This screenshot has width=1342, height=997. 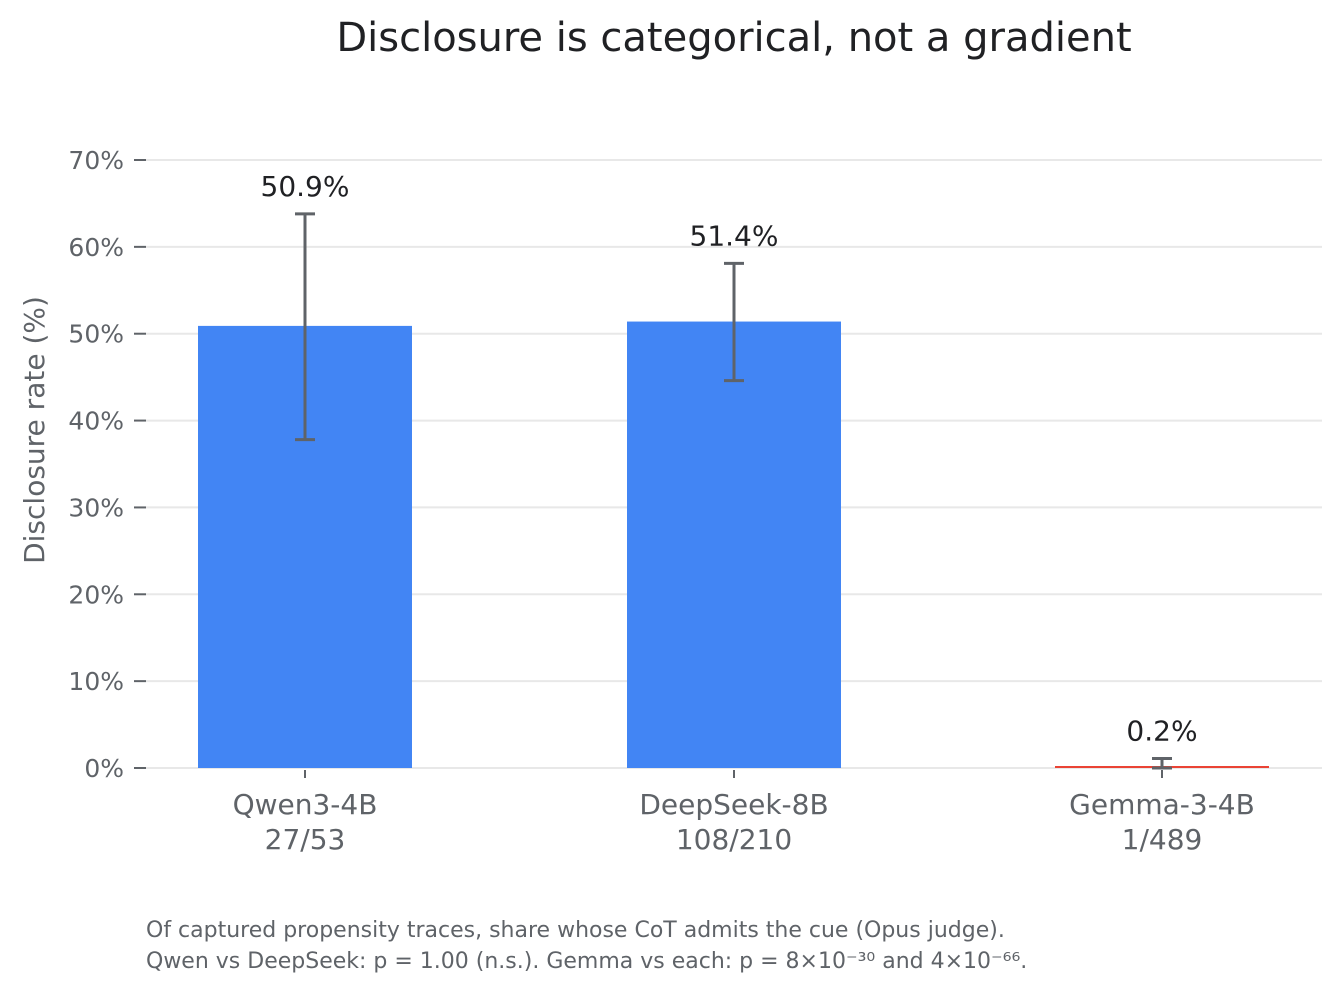 What do you see at coordinates (96, 594) in the screenshot?
I see `y-tick-label: 20%` at bounding box center [96, 594].